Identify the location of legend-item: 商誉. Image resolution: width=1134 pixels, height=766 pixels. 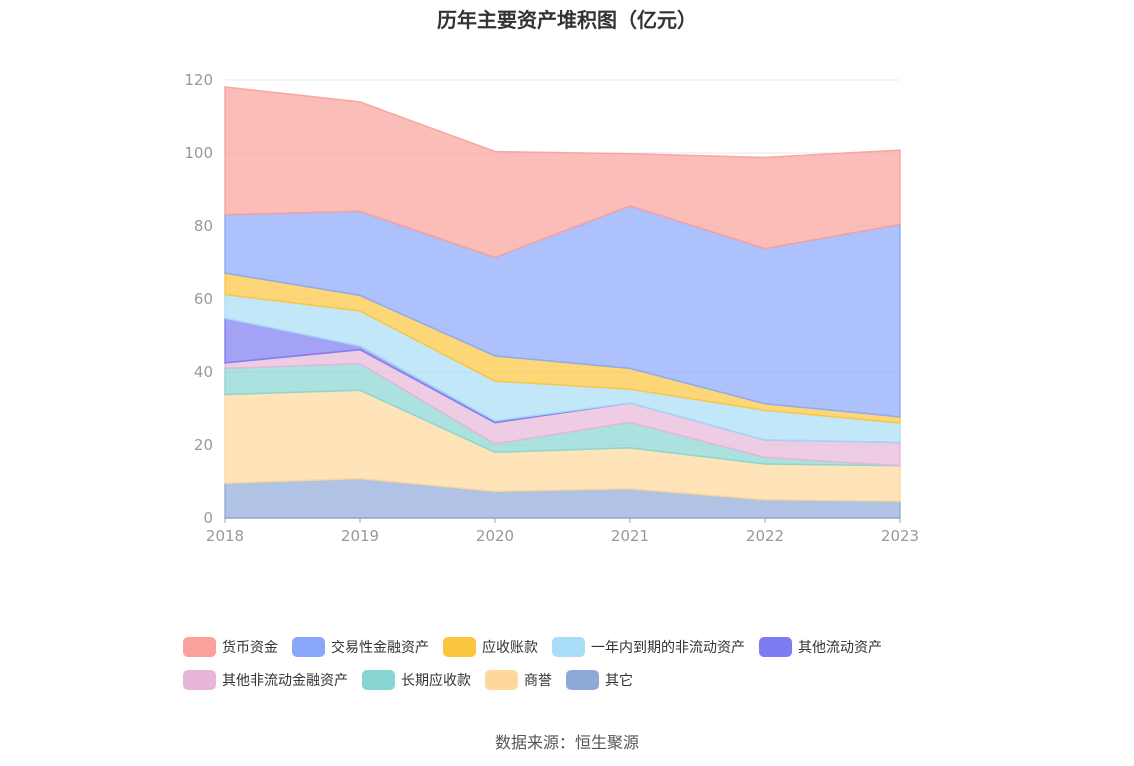
(518, 679).